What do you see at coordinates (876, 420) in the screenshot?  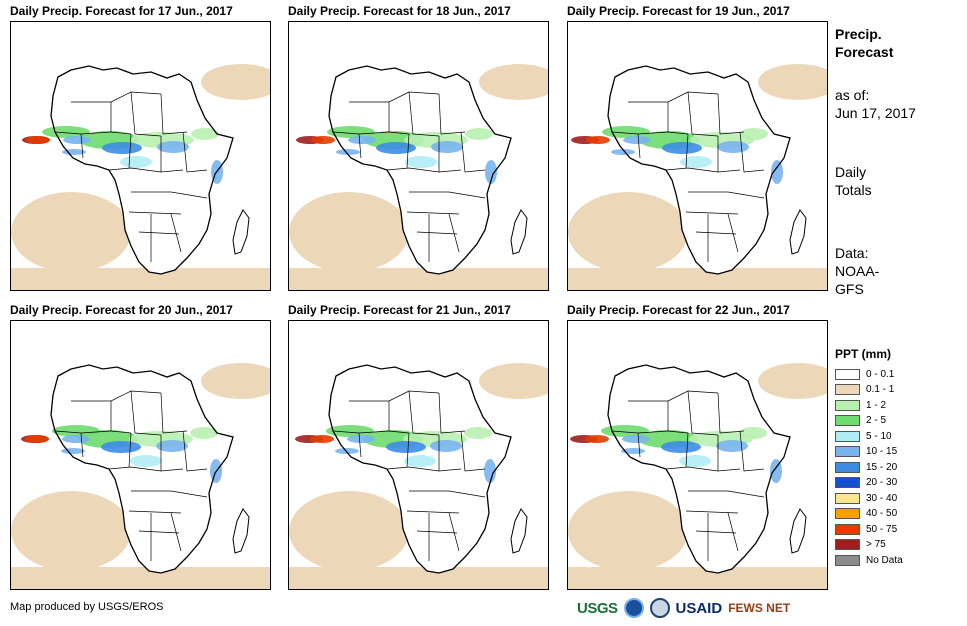 I see `legend-label: 2 - 5` at bounding box center [876, 420].